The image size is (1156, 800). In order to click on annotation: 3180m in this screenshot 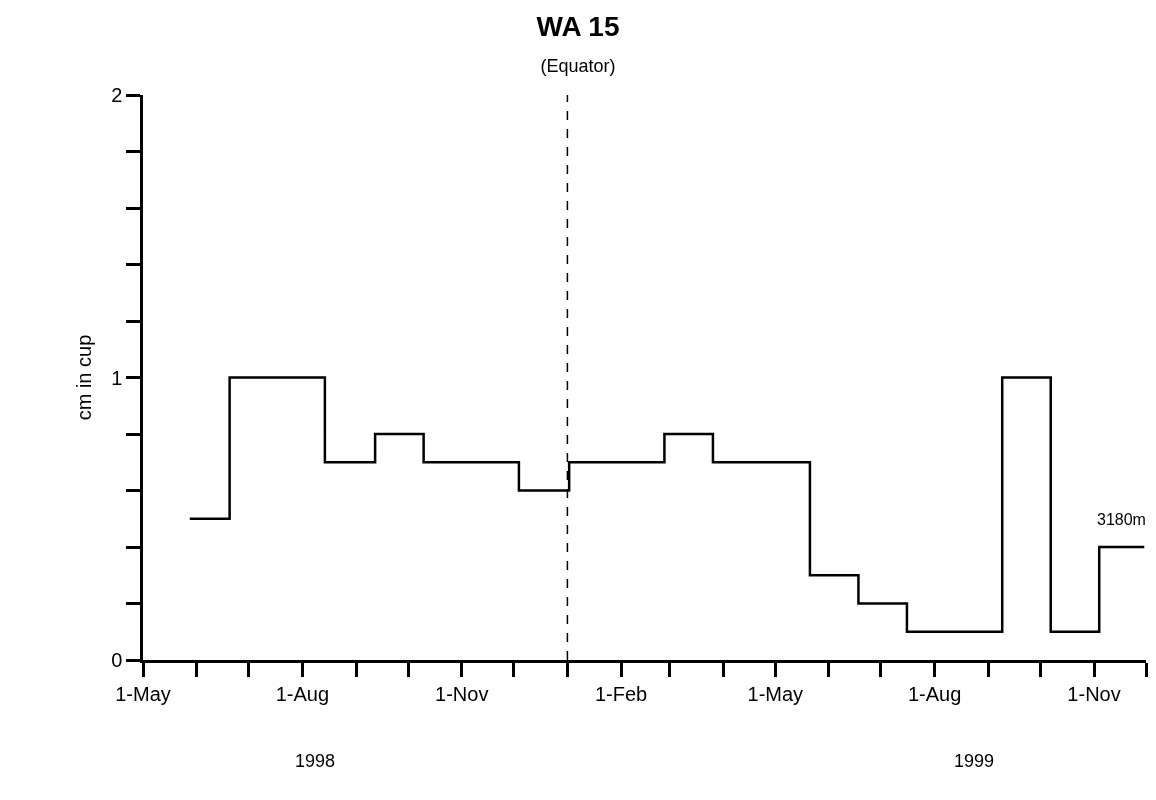, I will do `click(1121, 519)`.